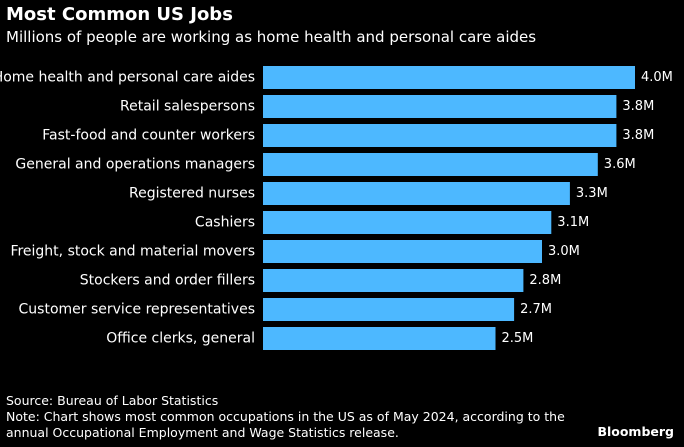 The width and height of the screenshot is (684, 447). What do you see at coordinates (112, 400) in the screenshot?
I see `source-note: Source: Bureau of Labor Statistics` at bounding box center [112, 400].